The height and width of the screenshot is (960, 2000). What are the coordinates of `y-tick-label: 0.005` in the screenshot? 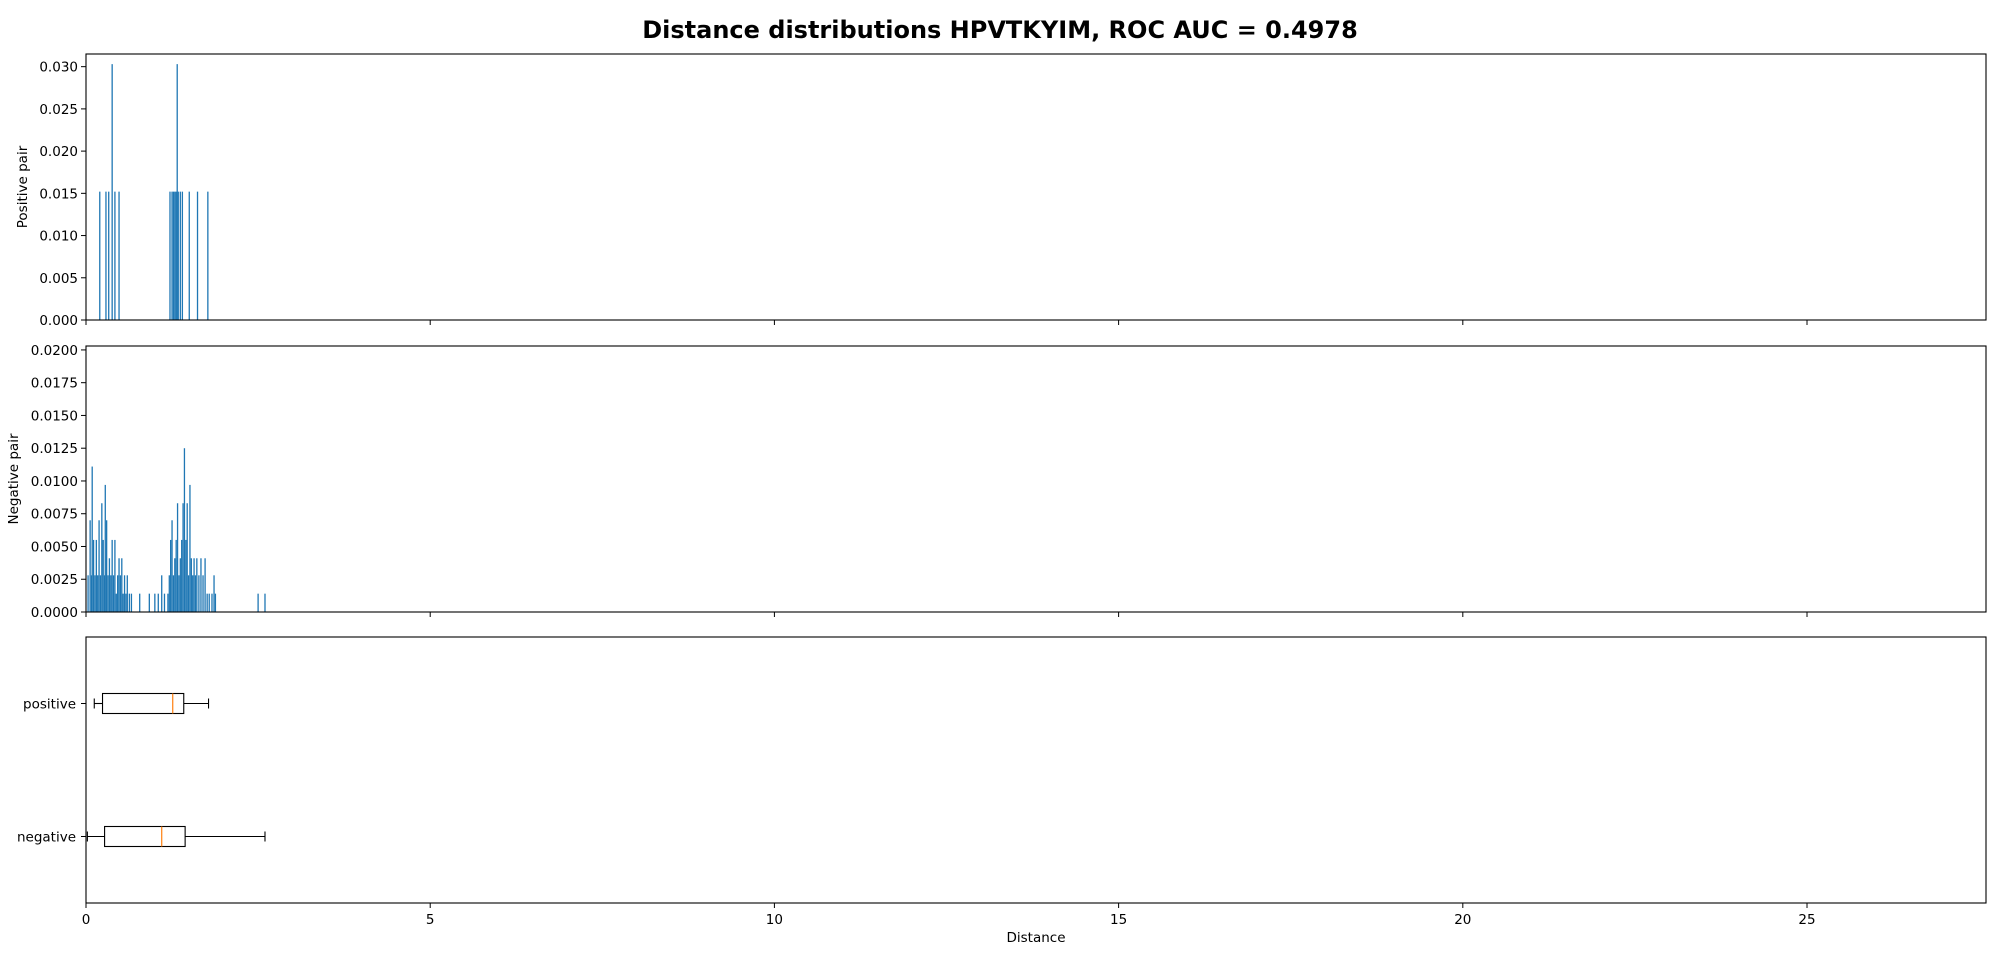 It's located at (58, 279).